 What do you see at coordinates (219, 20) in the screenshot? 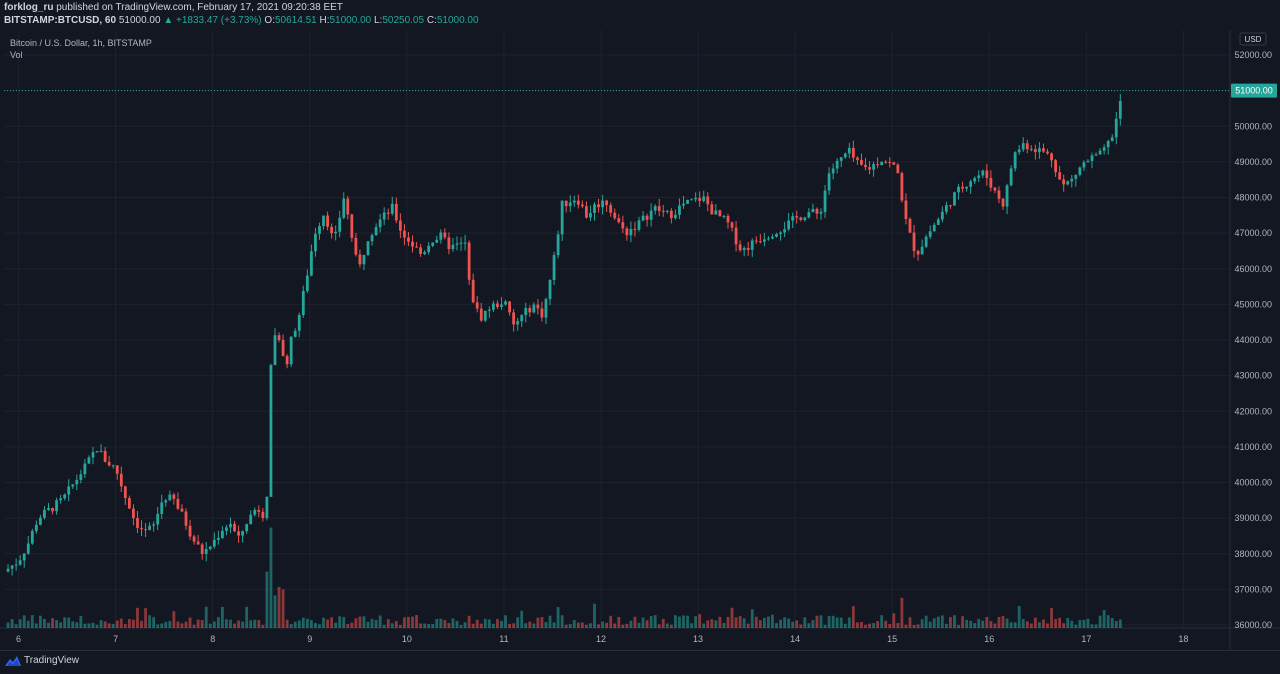
I see `price-change: +1833.47 (+3.73%)` at bounding box center [219, 20].